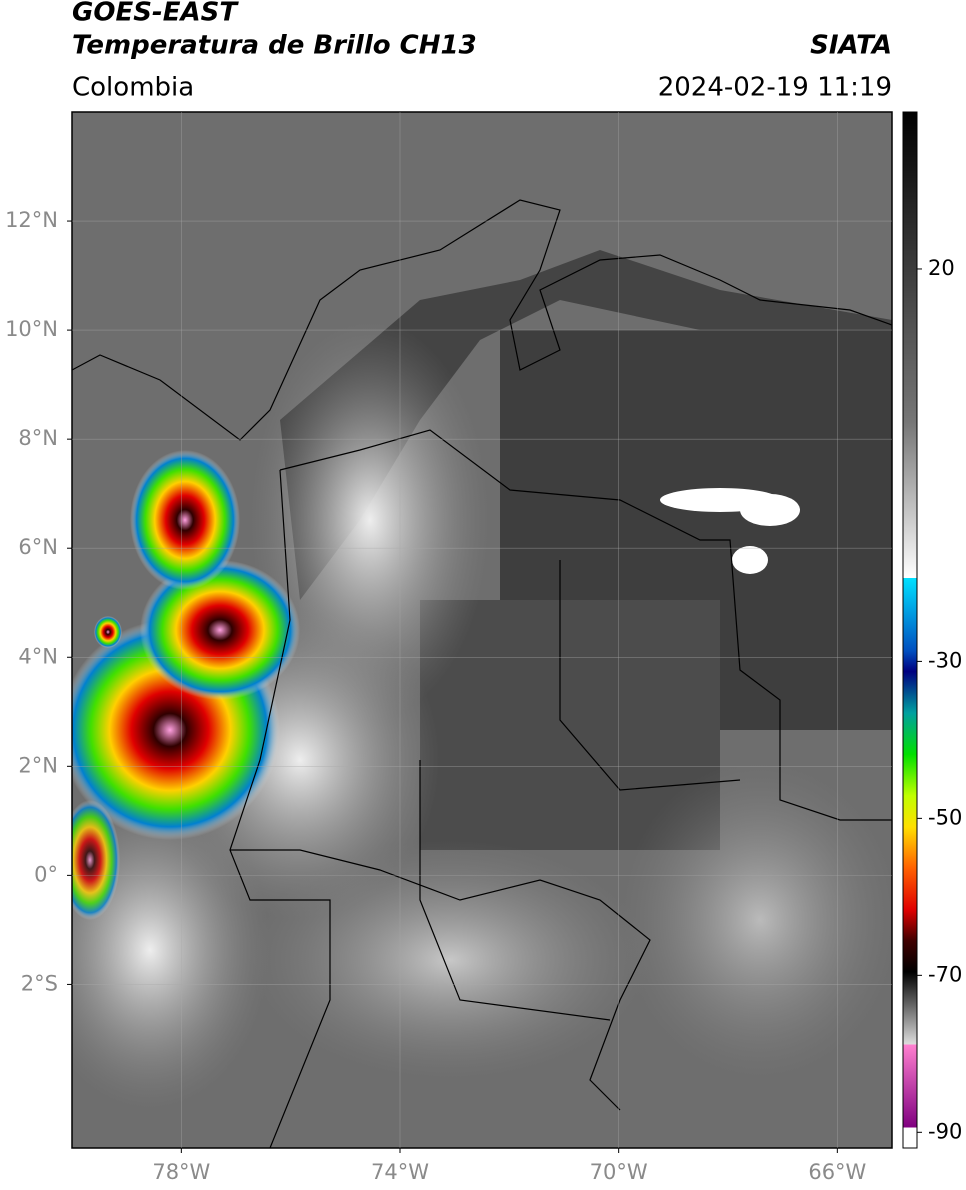 This screenshot has width=966, height=1190. Describe the element at coordinates (46, 874) in the screenshot. I see `y-tick-label: 0°` at that location.